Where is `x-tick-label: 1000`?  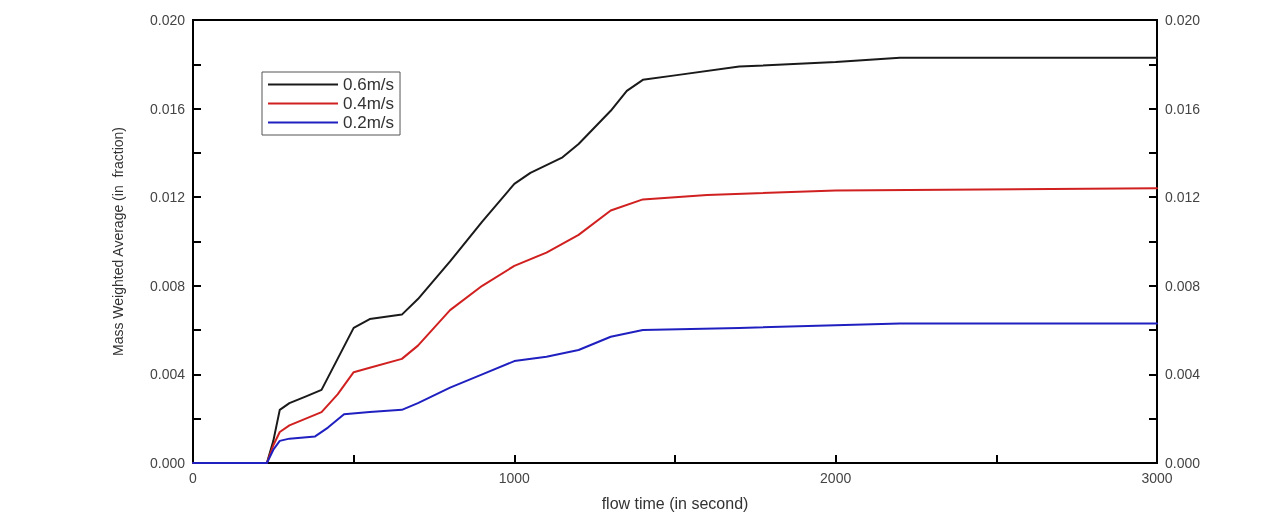
x-tick-label: 1000 is located at coordinates (514, 478).